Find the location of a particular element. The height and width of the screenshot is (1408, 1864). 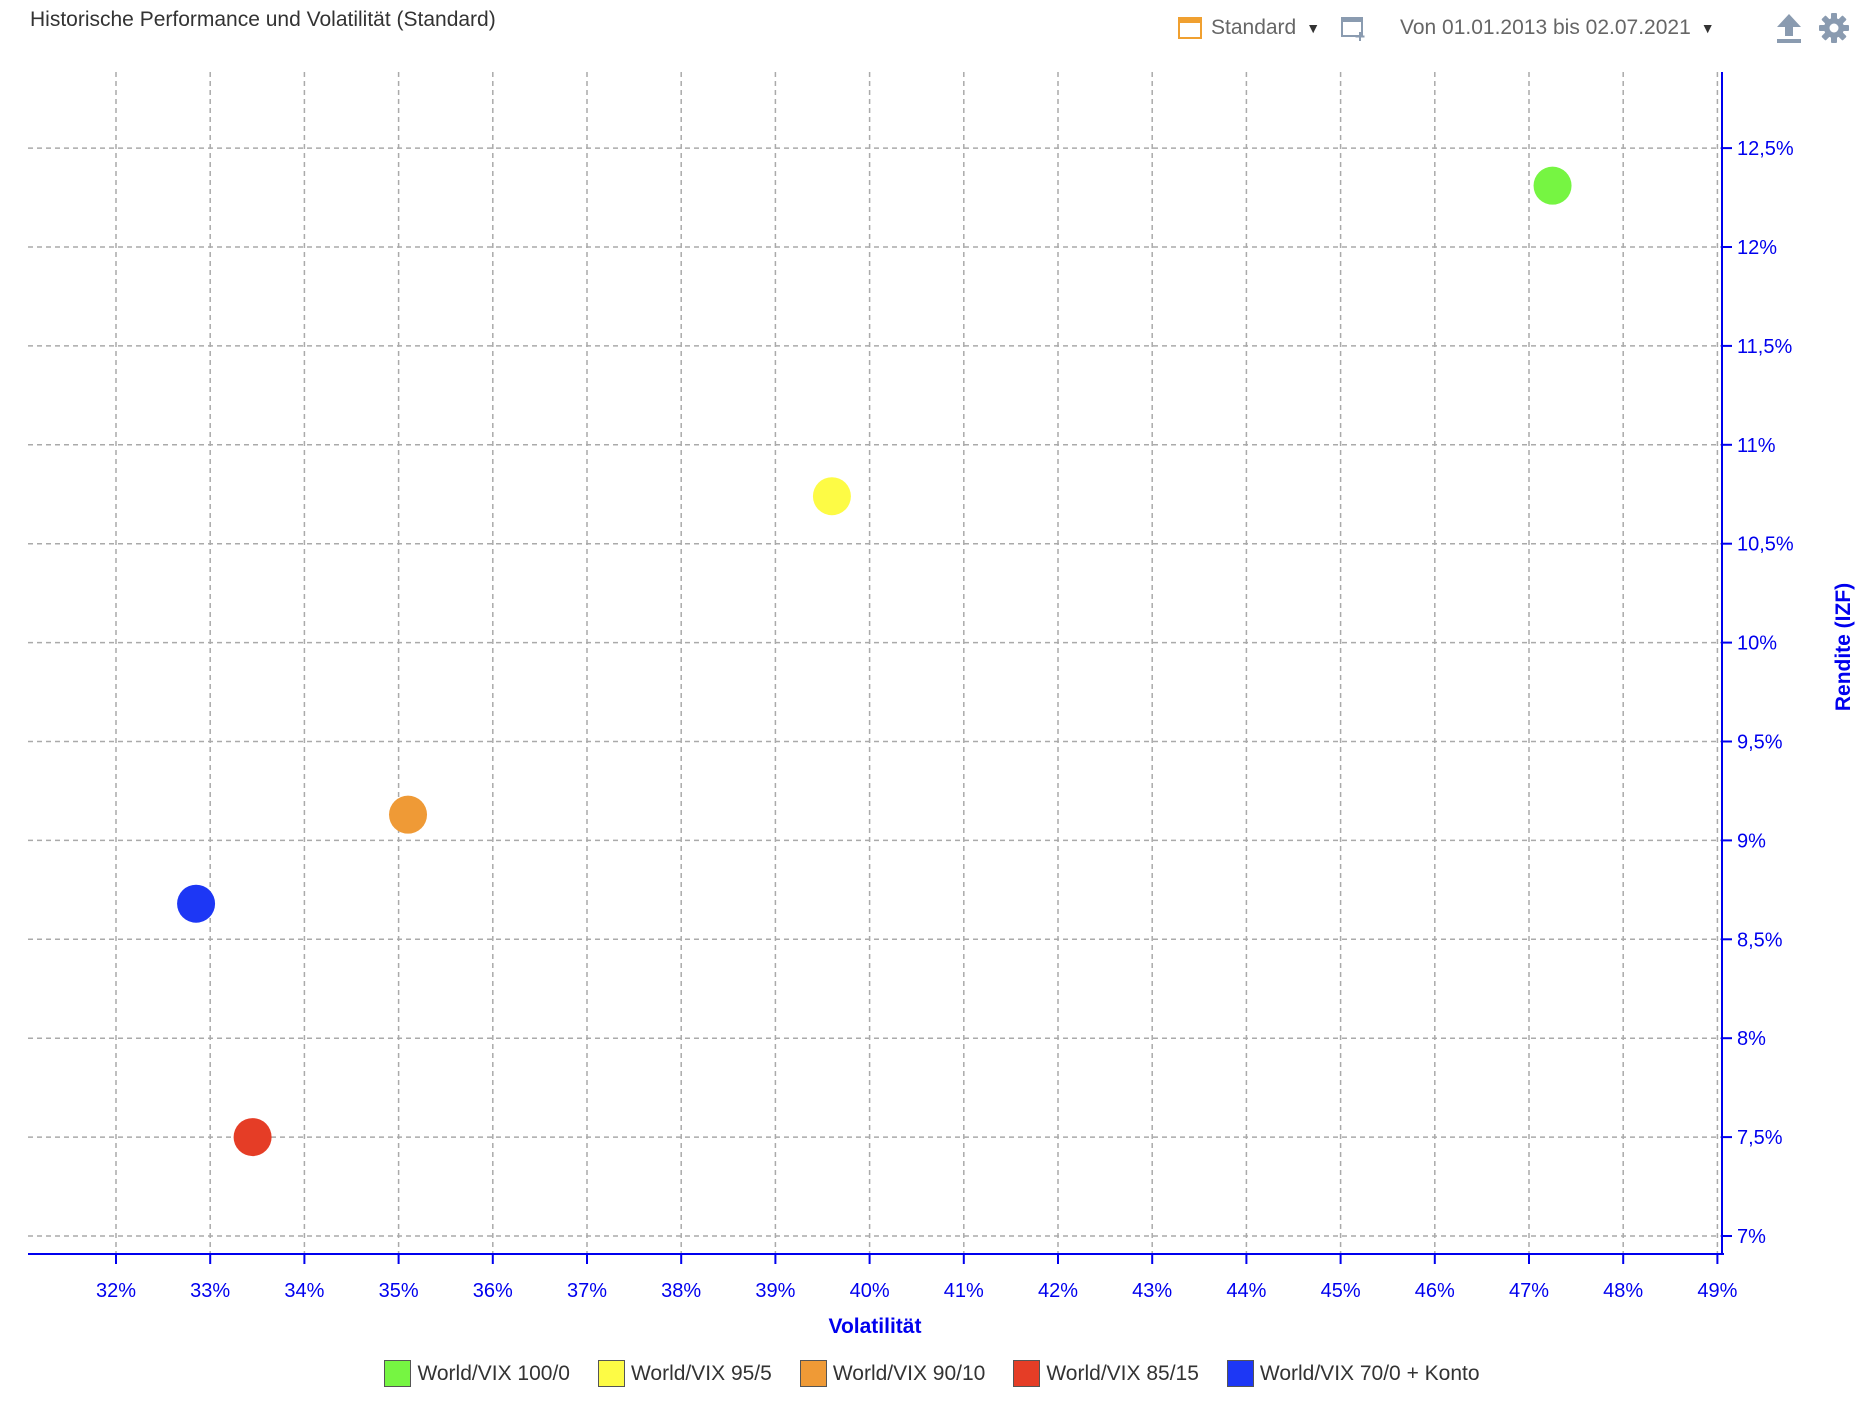

y-tick-label: 12% is located at coordinates (1757, 248).